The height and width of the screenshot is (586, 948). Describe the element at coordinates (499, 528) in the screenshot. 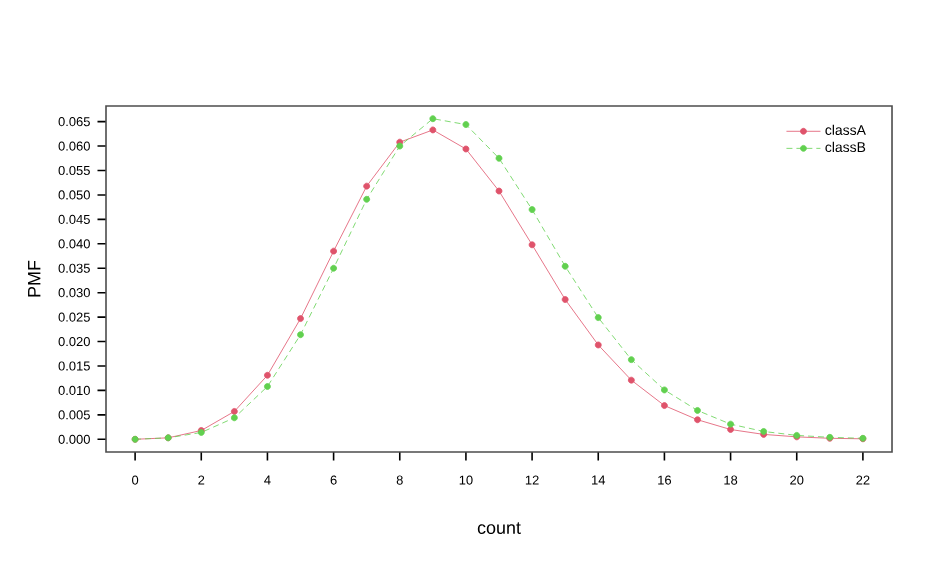

I see `x-axis-title: count` at that location.